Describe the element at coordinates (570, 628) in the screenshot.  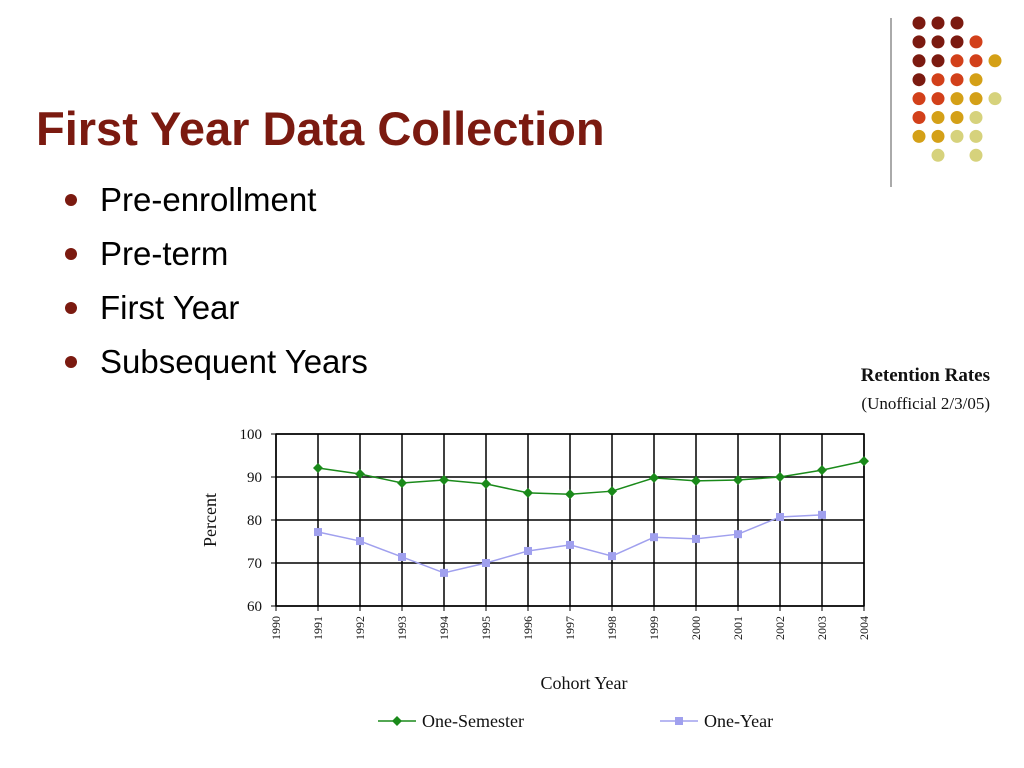
I see `x-tick-label: 1997` at that location.